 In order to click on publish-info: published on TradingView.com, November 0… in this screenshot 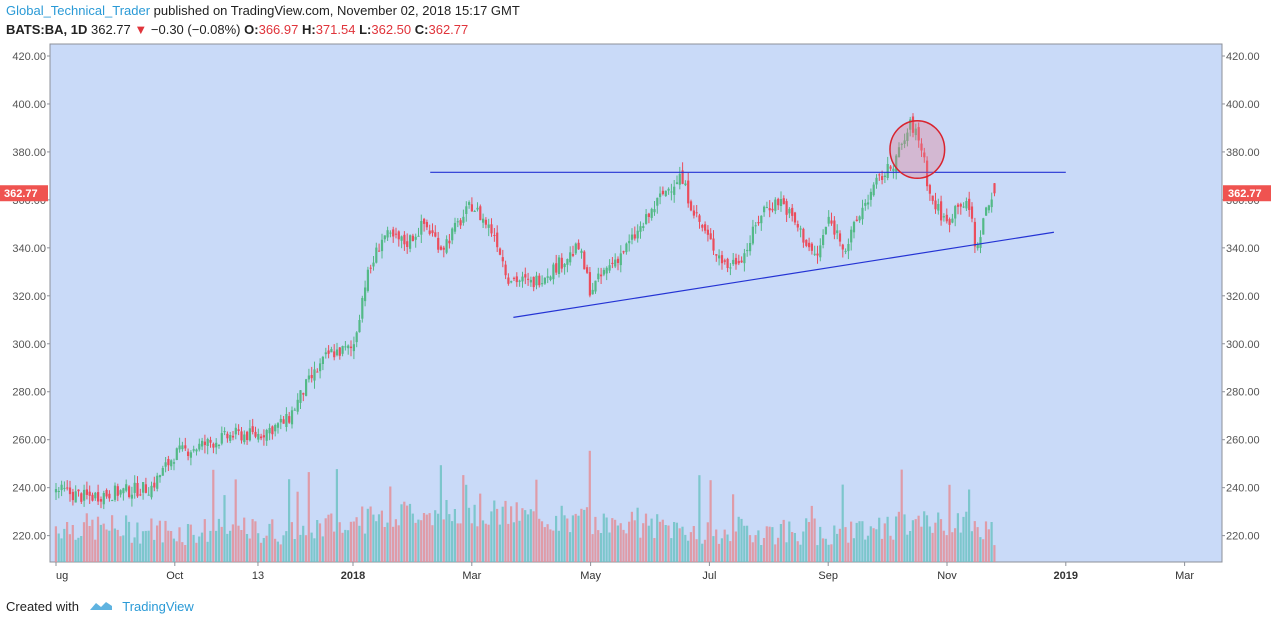, I will do `click(336, 10)`.